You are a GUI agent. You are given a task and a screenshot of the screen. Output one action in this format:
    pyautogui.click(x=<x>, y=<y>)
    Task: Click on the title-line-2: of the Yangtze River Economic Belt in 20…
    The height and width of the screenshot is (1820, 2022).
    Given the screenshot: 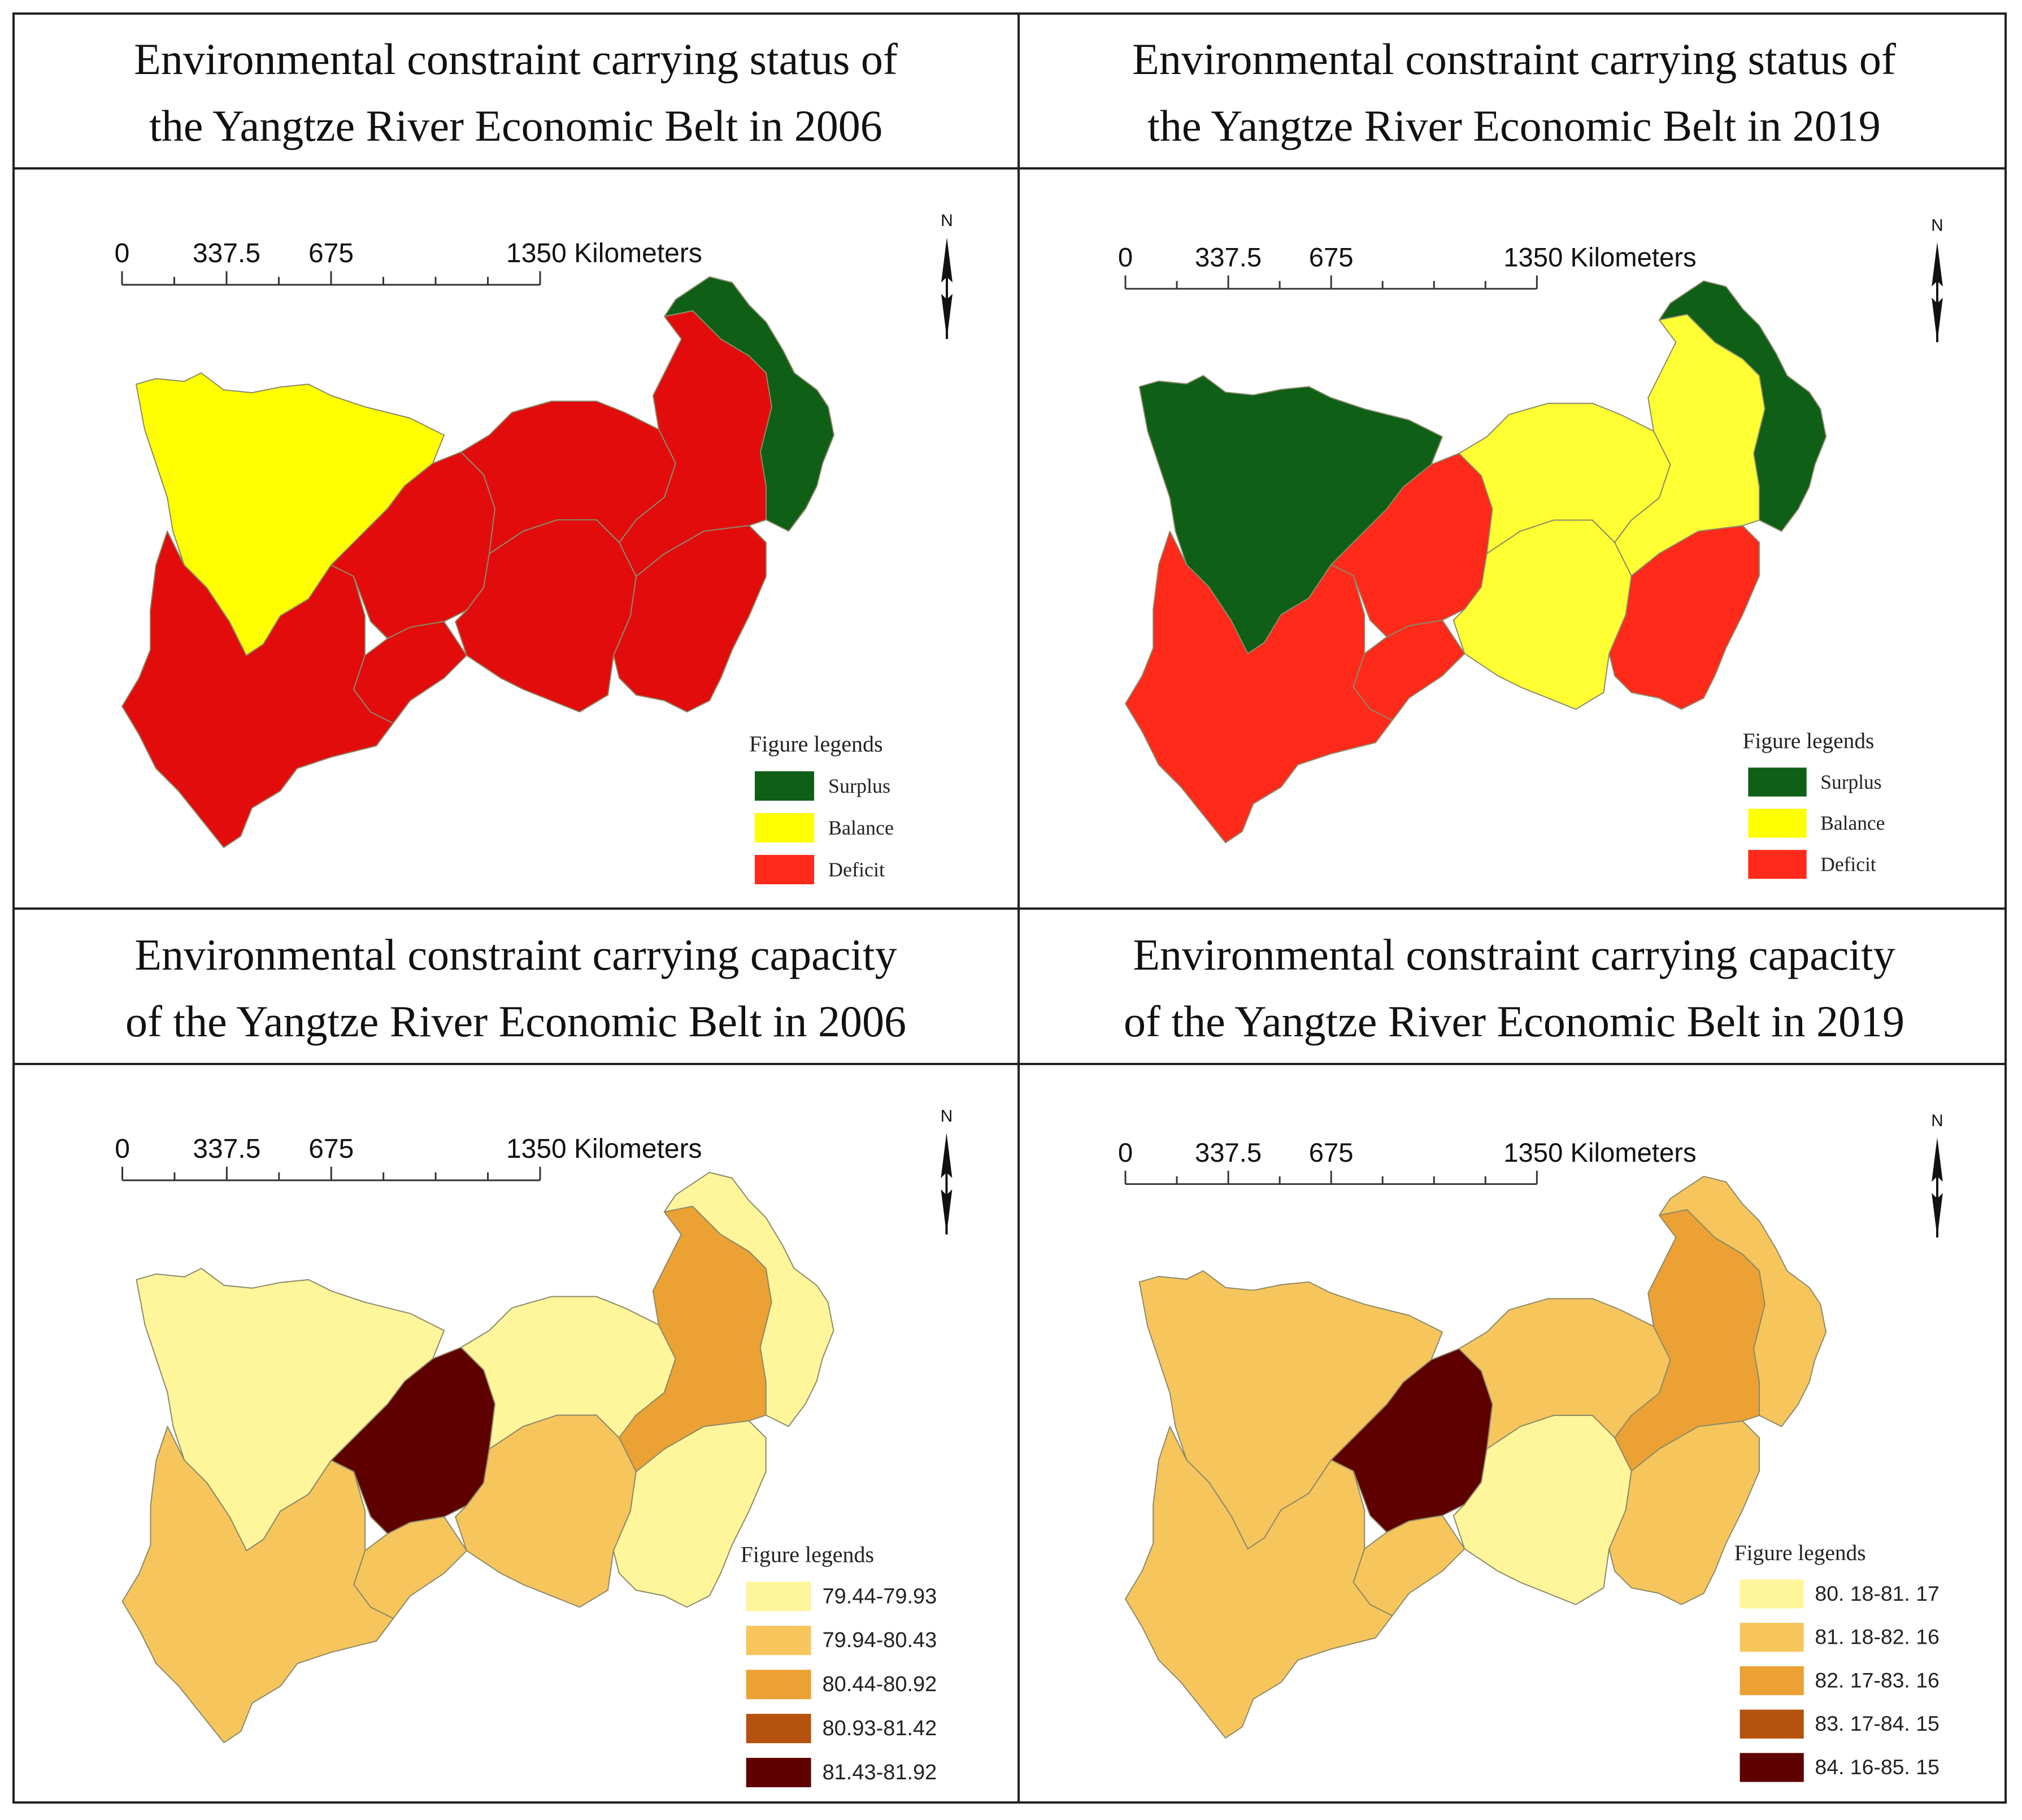 What is the action you would take?
    pyautogui.click(x=516, y=1021)
    